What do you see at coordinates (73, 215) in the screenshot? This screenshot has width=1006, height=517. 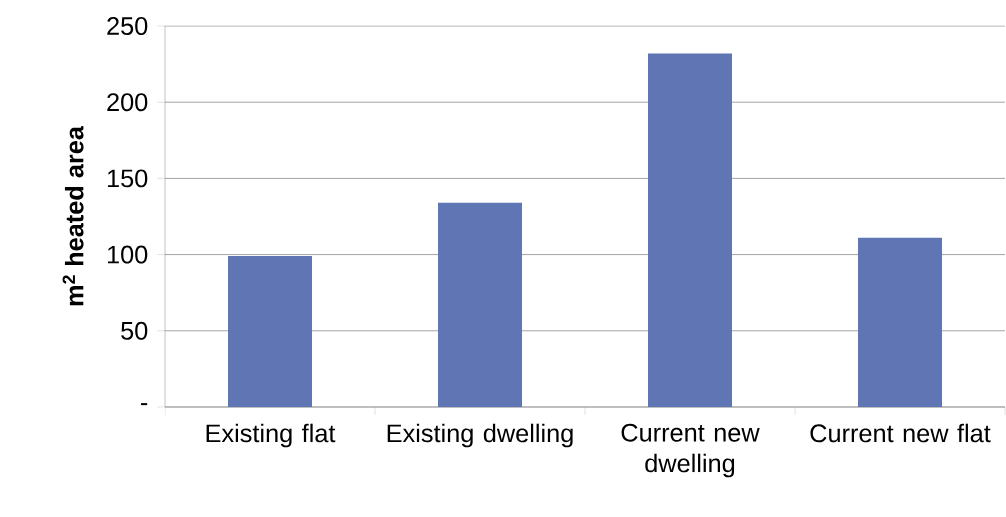 I see `y-axis-title: m$^{2}$ heated area` at bounding box center [73, 215].